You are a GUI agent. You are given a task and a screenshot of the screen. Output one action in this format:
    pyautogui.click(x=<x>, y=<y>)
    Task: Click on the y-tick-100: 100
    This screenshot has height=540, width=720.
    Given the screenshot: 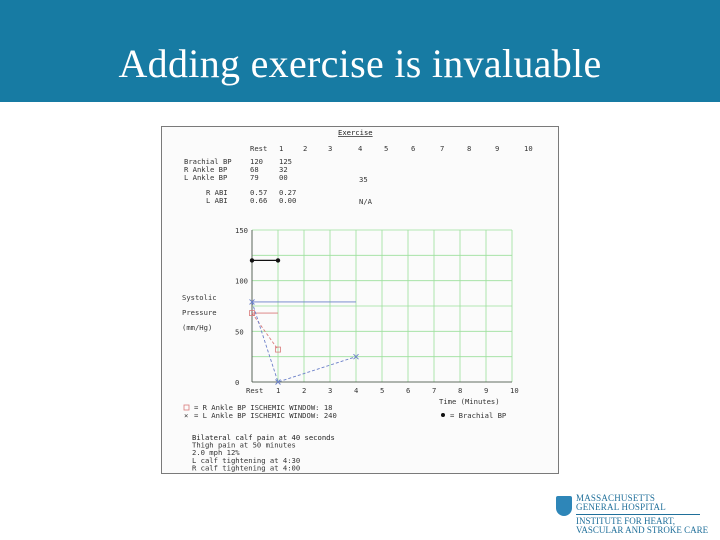 What is the action you would take?
    pyautogui.click(x=241, y=281)
    